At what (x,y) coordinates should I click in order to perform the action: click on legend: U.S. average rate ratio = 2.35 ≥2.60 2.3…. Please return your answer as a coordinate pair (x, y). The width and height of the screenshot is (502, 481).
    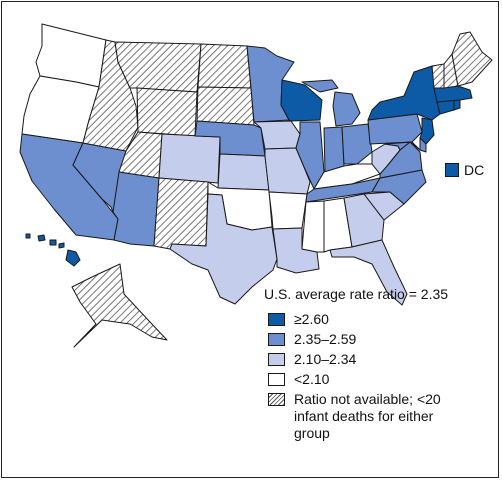
    Looking at the image, I should click on (359, 368).